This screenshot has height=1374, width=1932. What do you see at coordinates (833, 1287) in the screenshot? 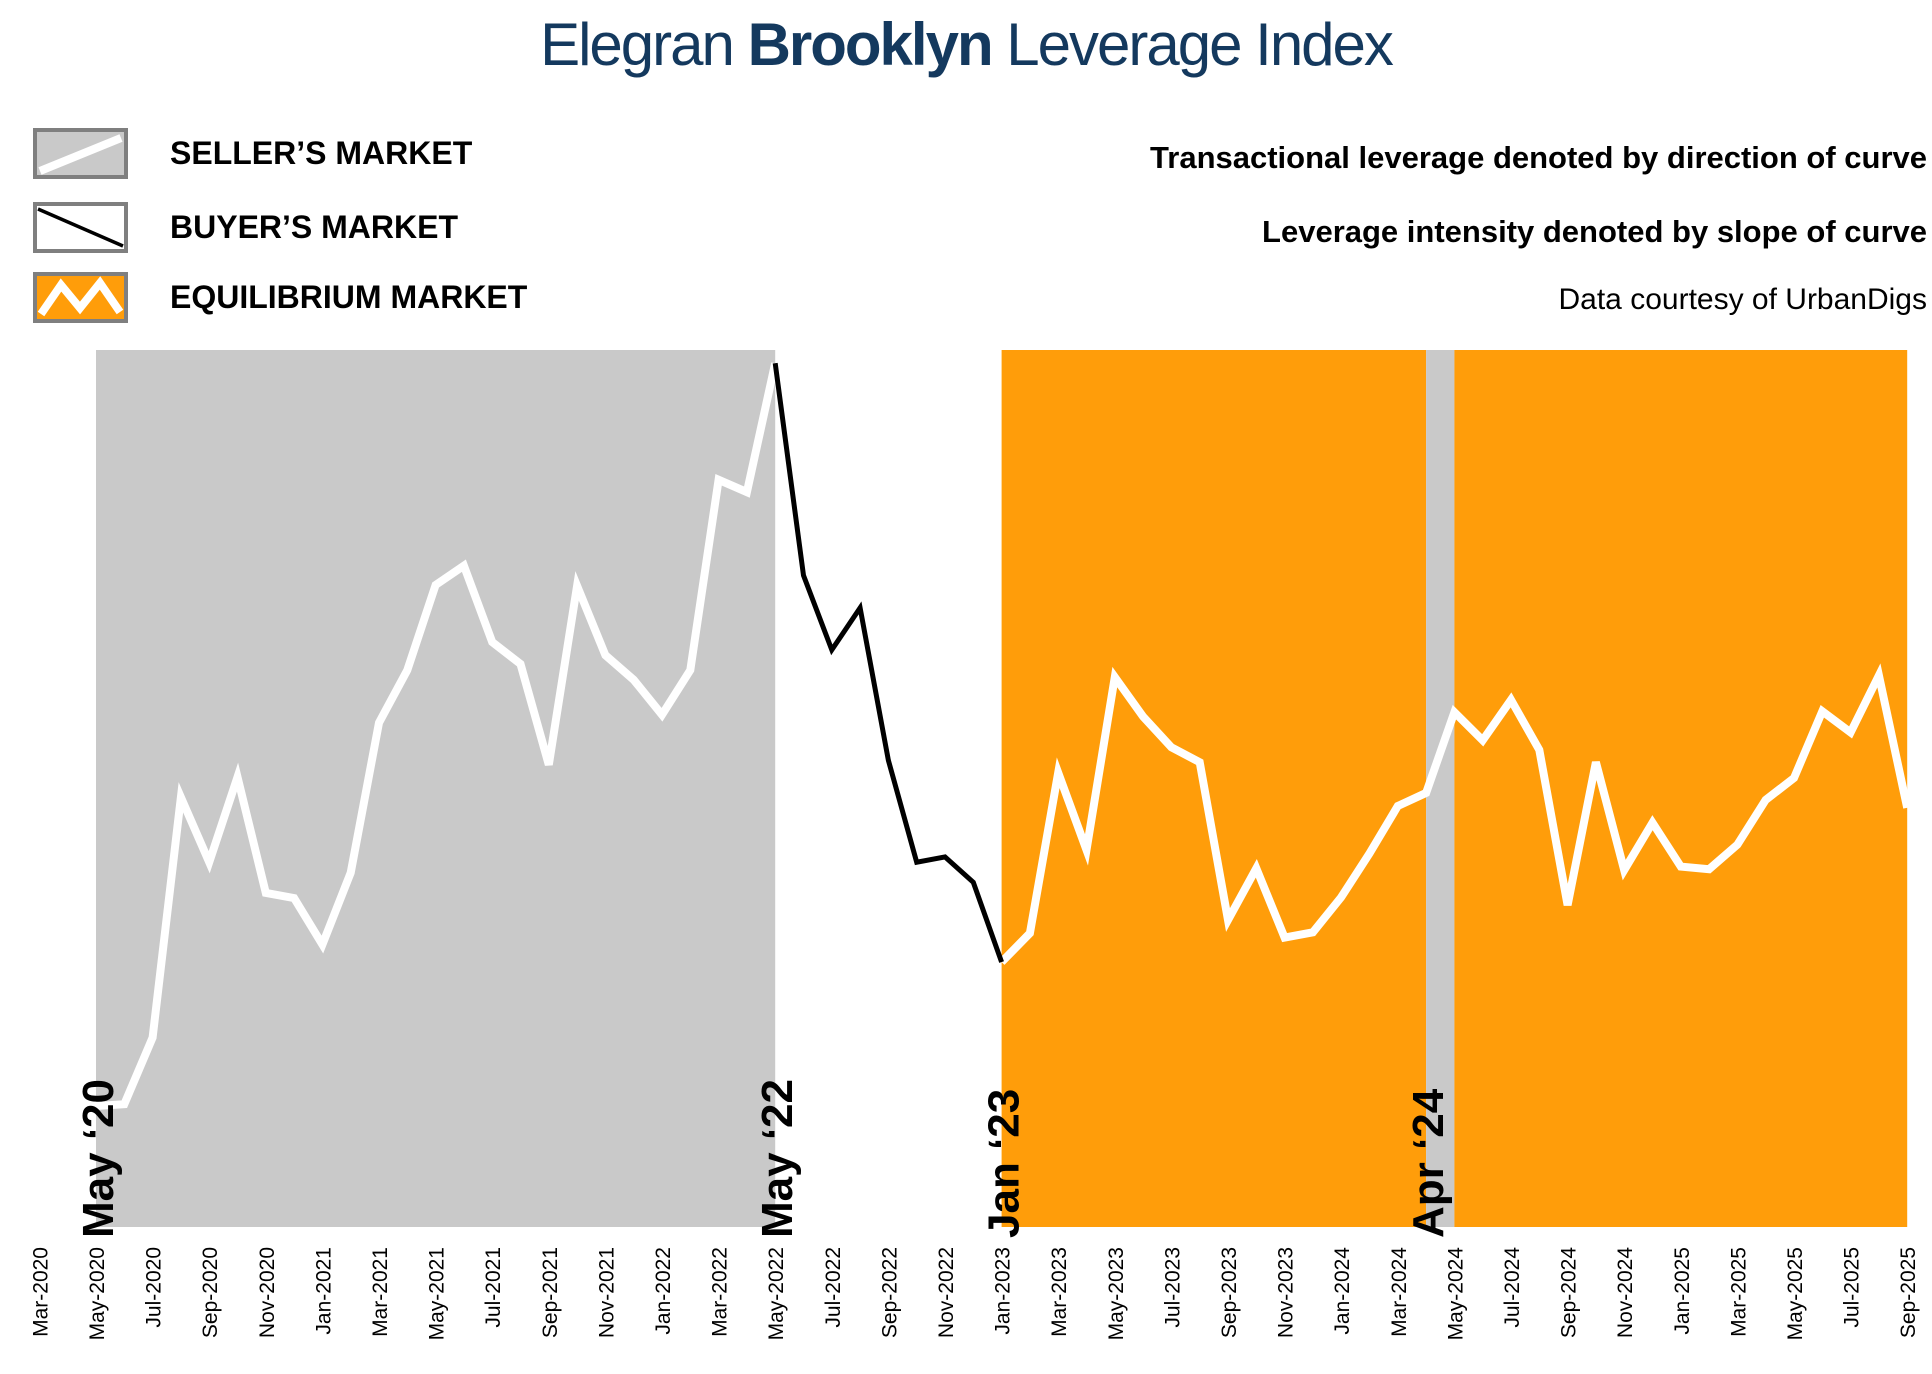
I see `x-tick-label-jul-2022: Jul-2022` at bounding box center [833, 1287].